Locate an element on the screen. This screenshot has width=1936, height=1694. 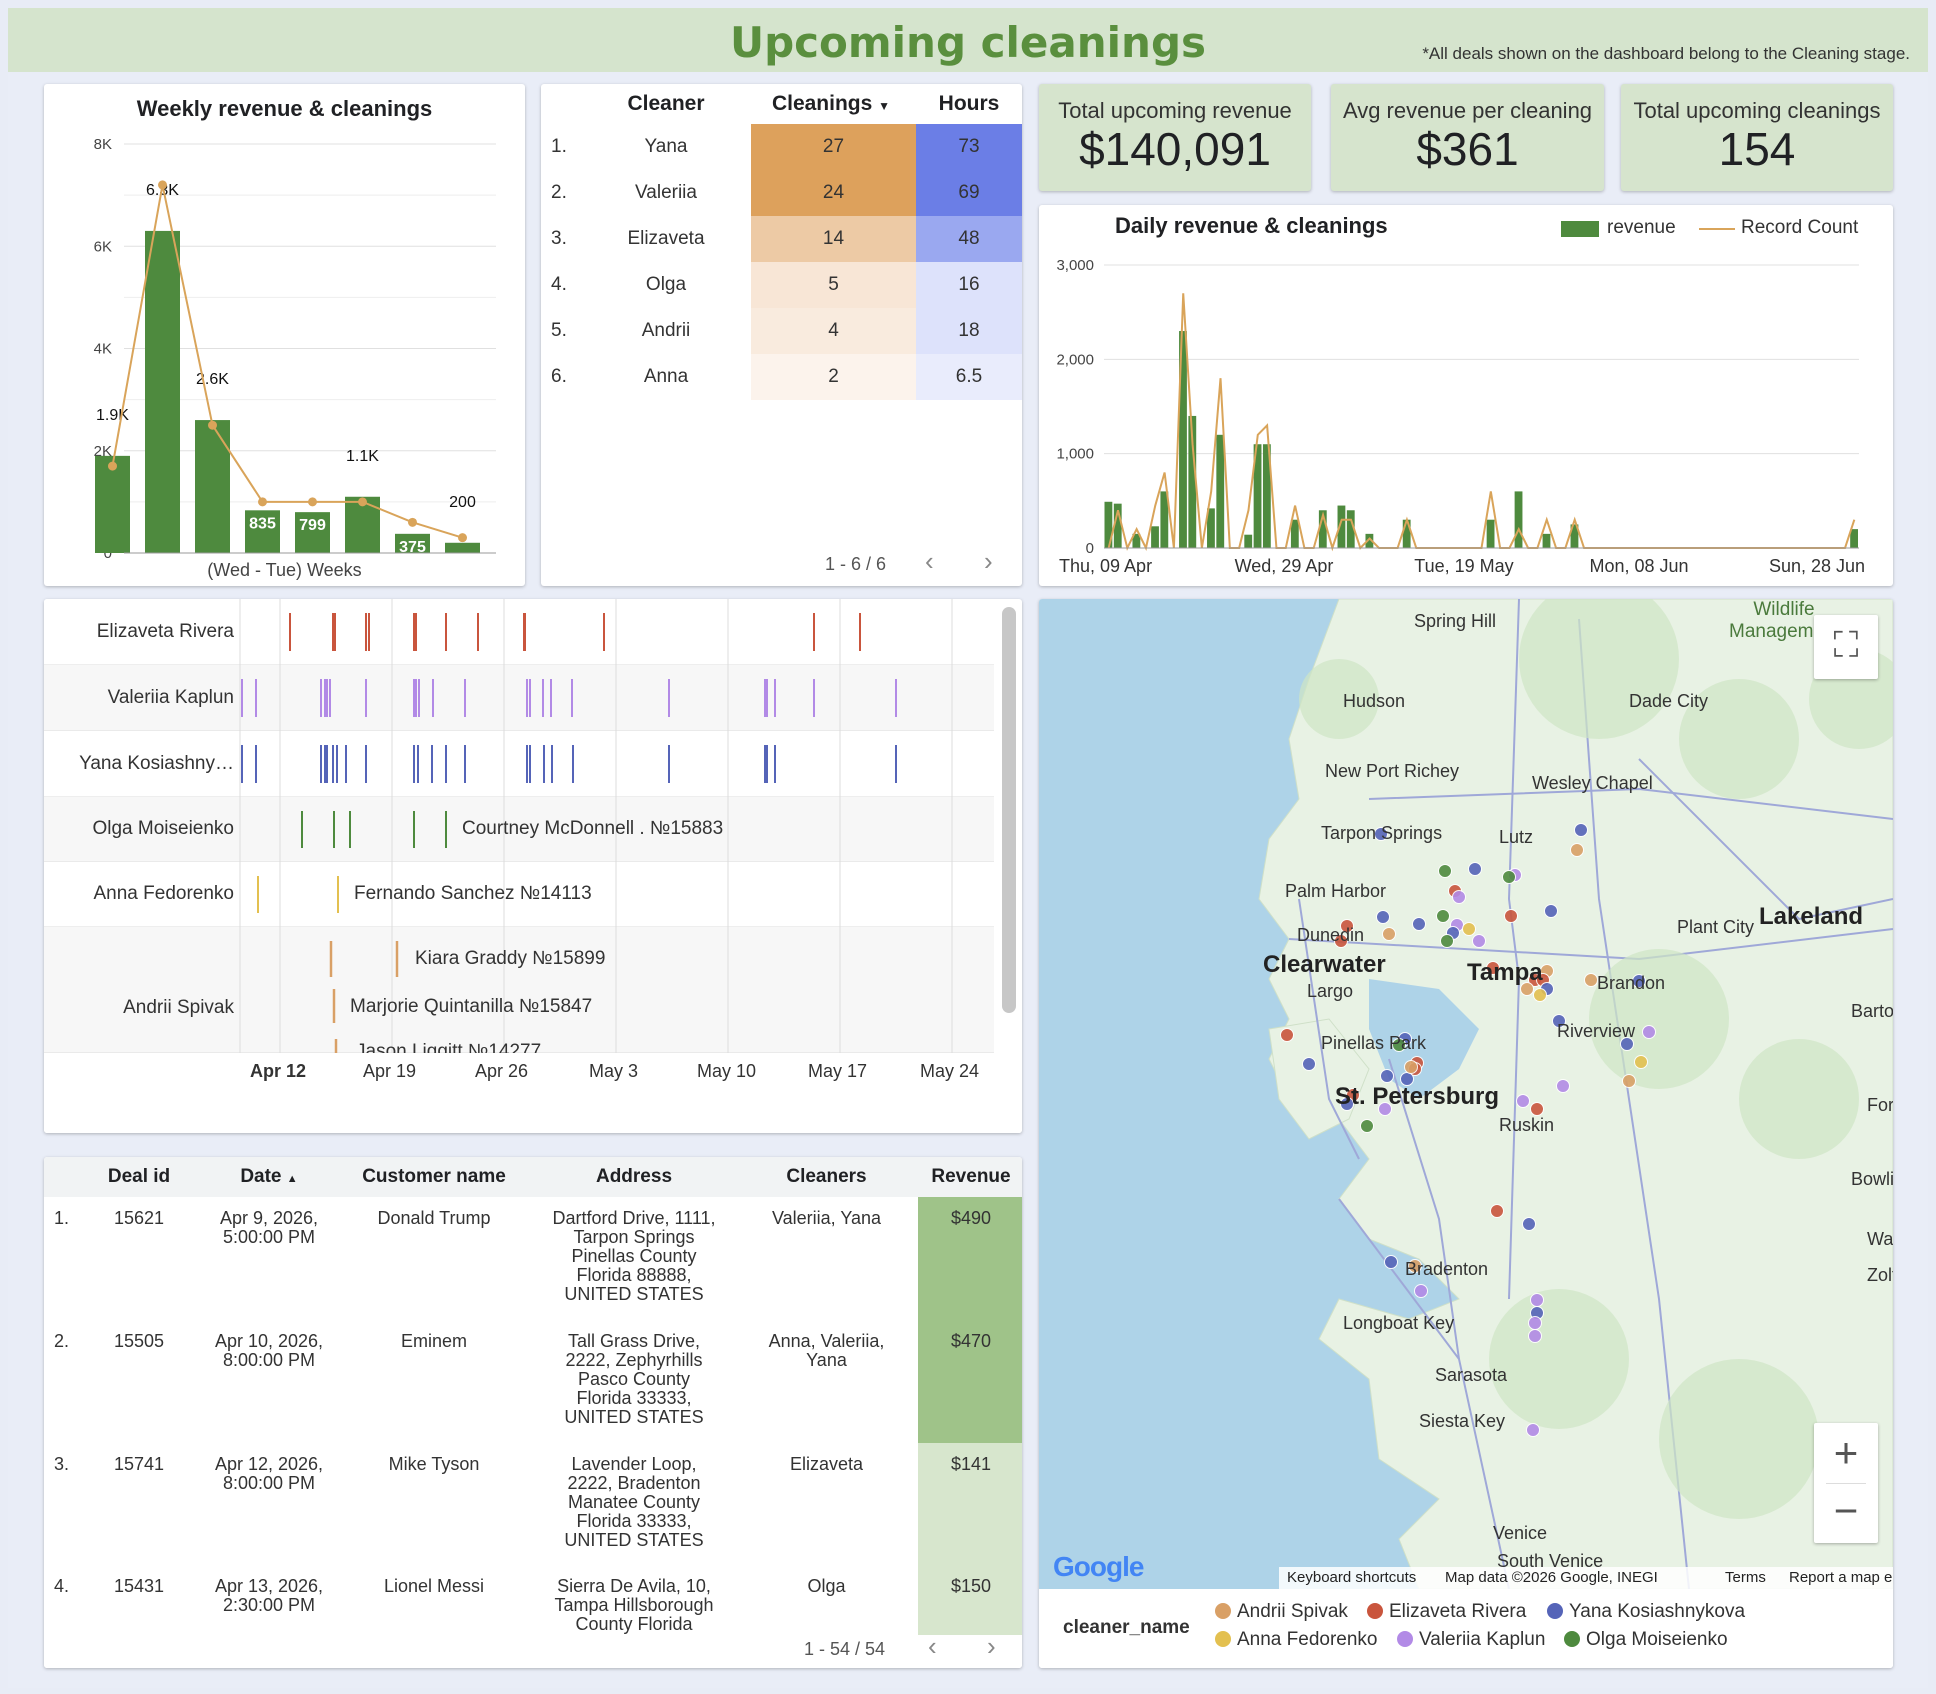
table-row: 1. Yana 27 73 is located at coordinates (781, 147).